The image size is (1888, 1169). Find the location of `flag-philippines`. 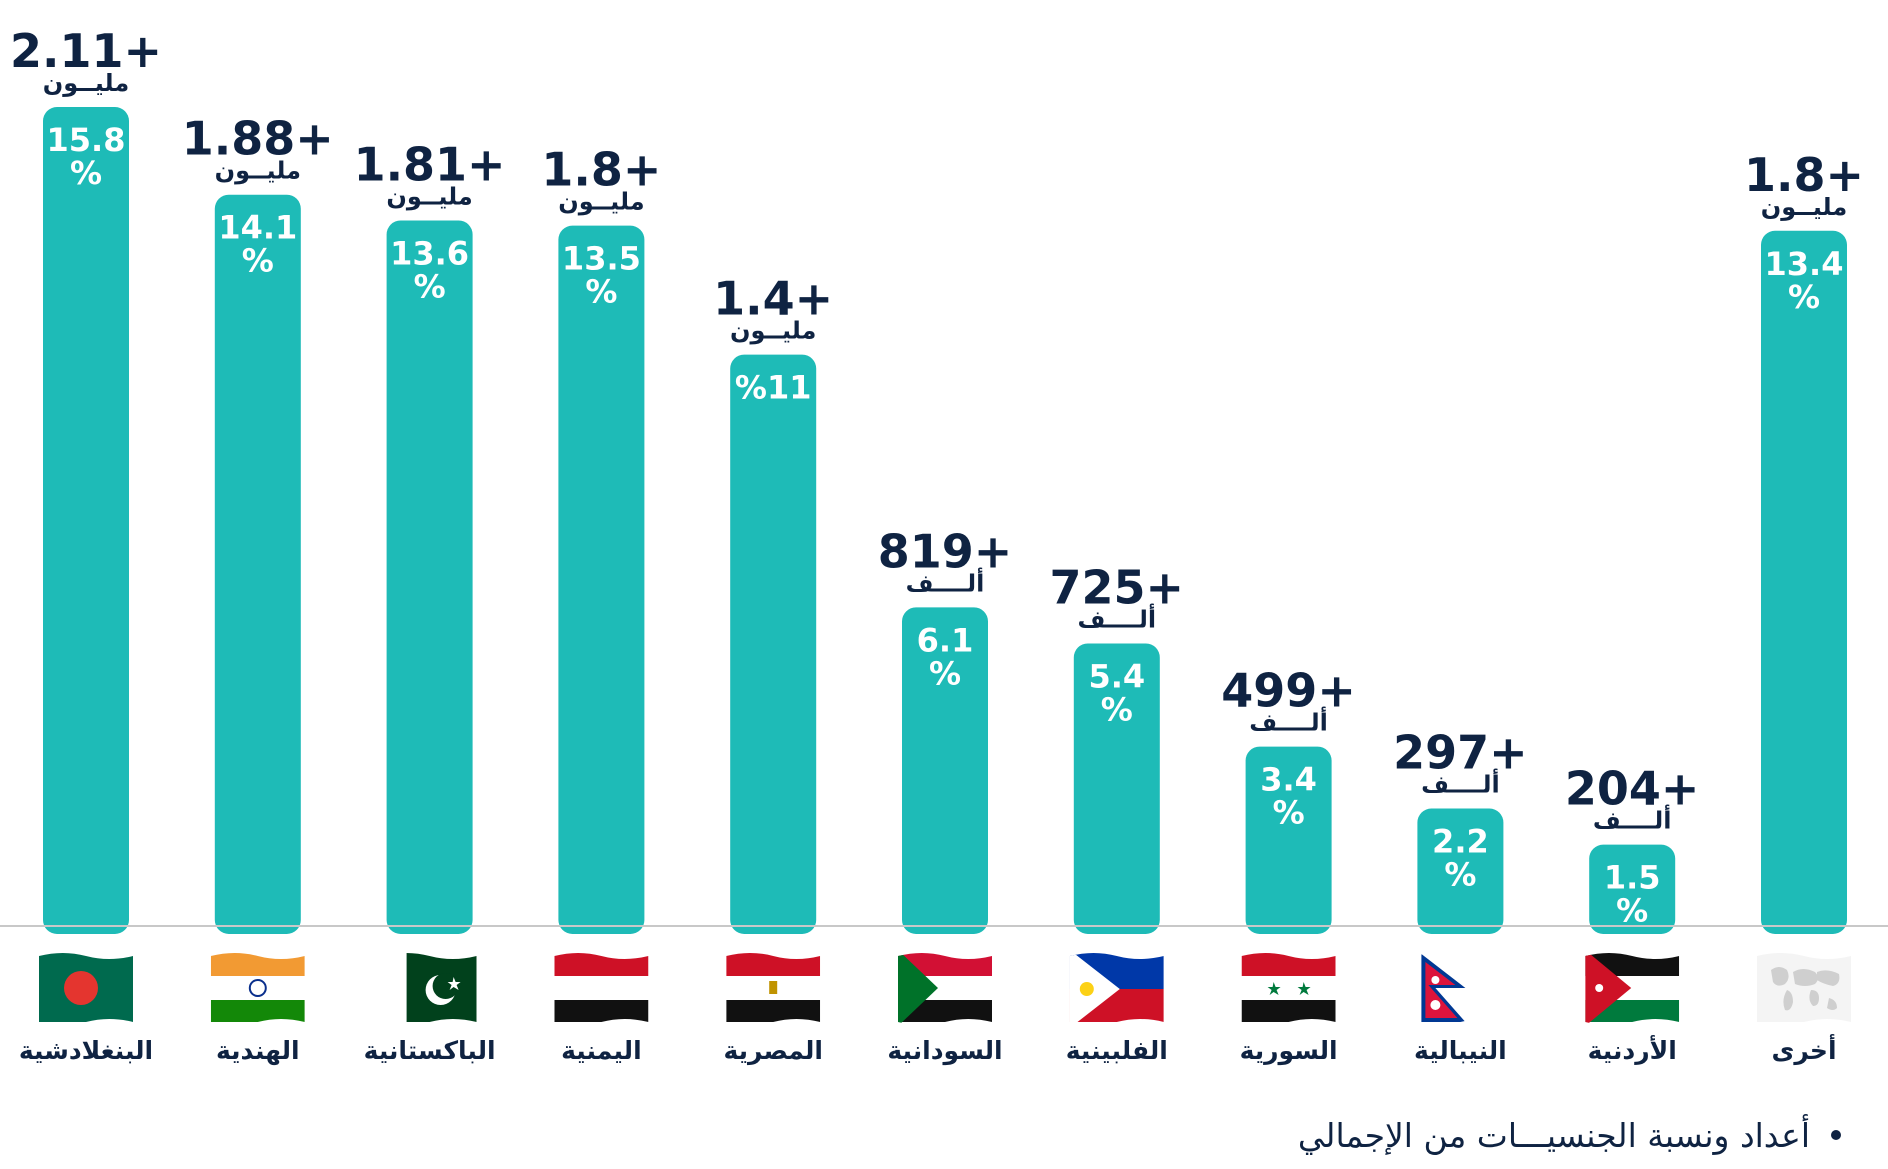

flag-philippines is located at coordinates (1116, 989).